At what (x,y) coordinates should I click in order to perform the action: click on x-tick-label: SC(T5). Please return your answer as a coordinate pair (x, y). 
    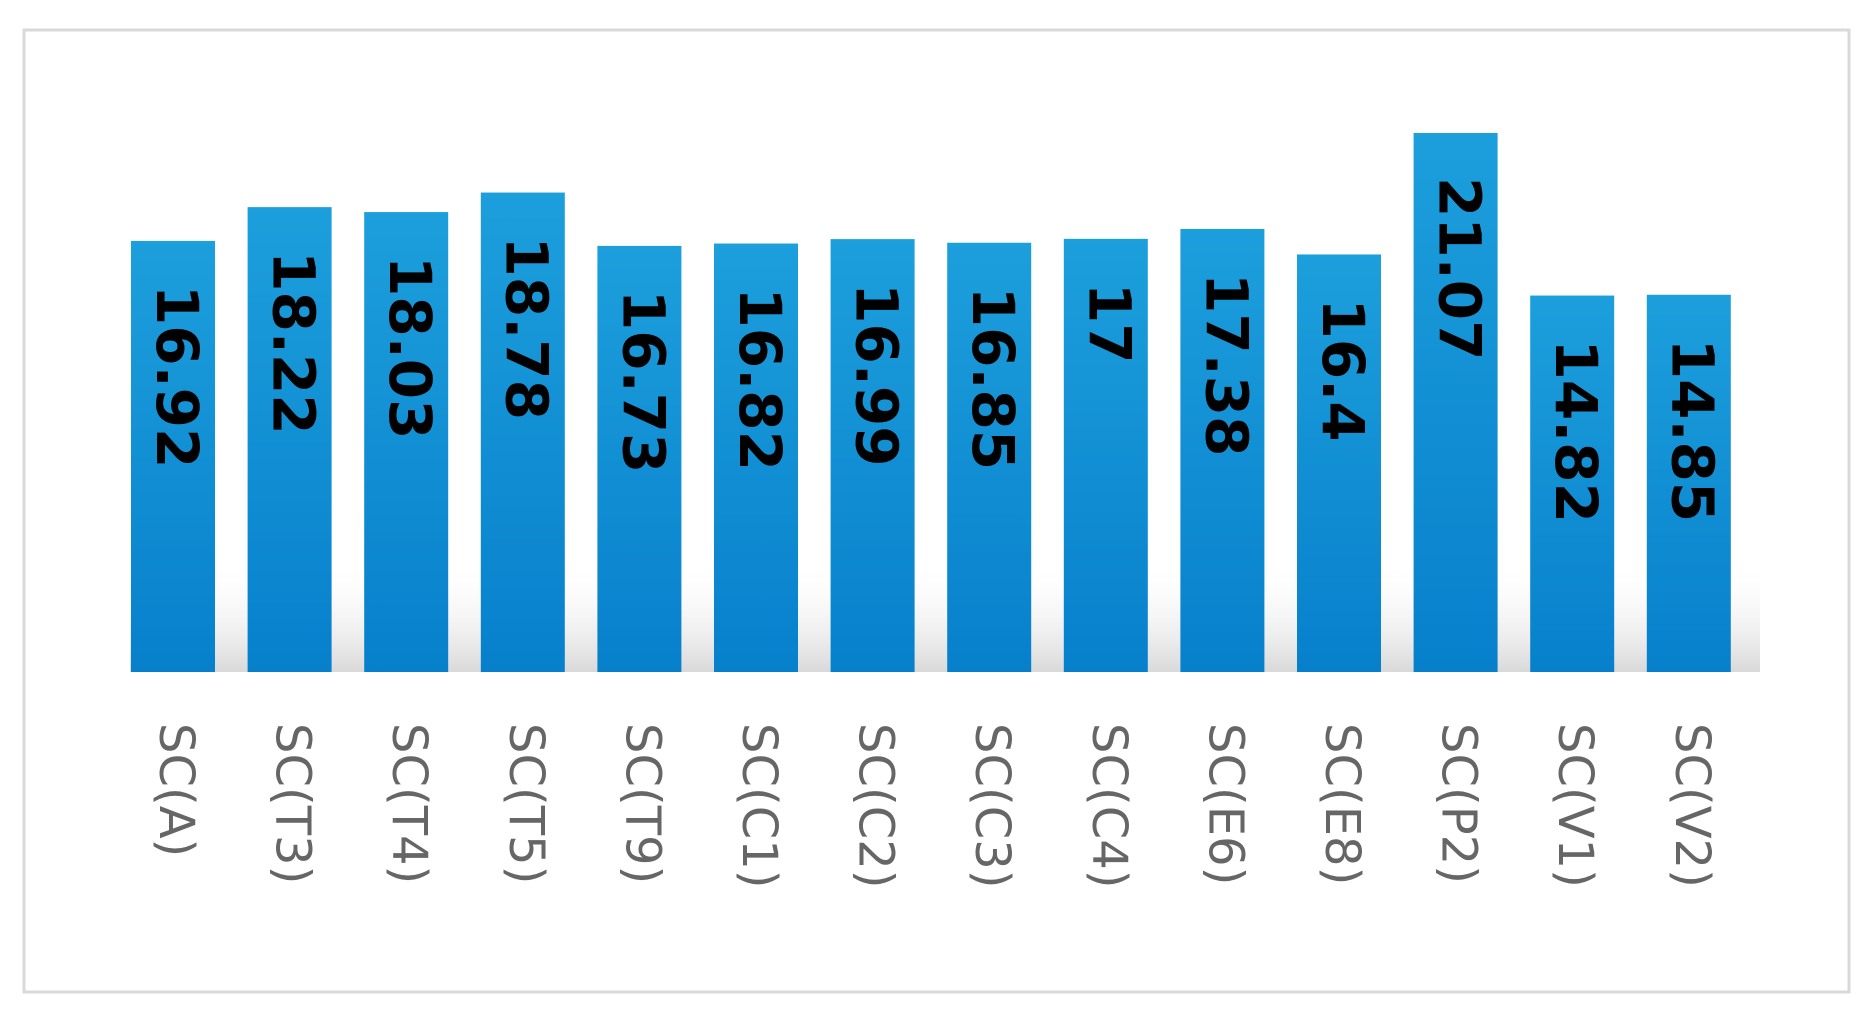
    Looking at the image, I should click on (526, 803).